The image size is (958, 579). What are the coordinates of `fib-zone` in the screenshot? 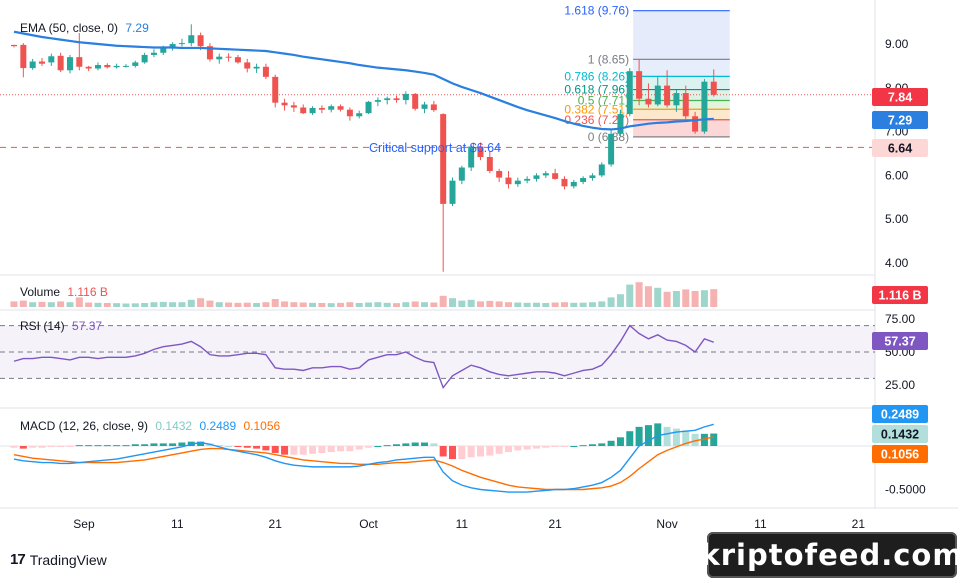 It's located at (681, 105).